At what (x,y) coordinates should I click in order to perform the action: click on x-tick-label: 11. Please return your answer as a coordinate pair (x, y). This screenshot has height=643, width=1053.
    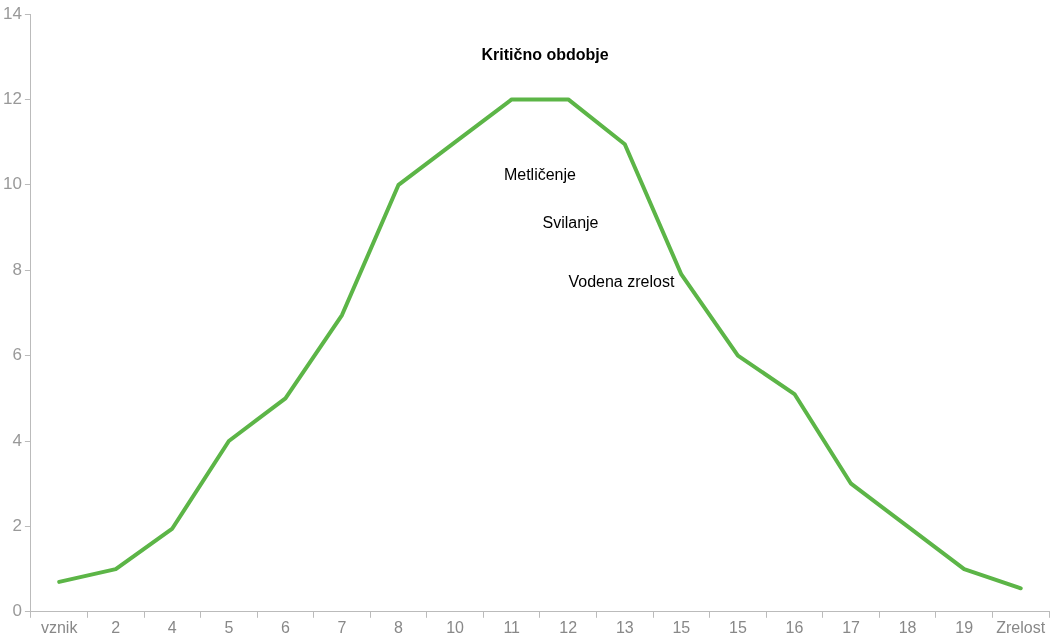
    Looking at the image, I should click on (512, 627).